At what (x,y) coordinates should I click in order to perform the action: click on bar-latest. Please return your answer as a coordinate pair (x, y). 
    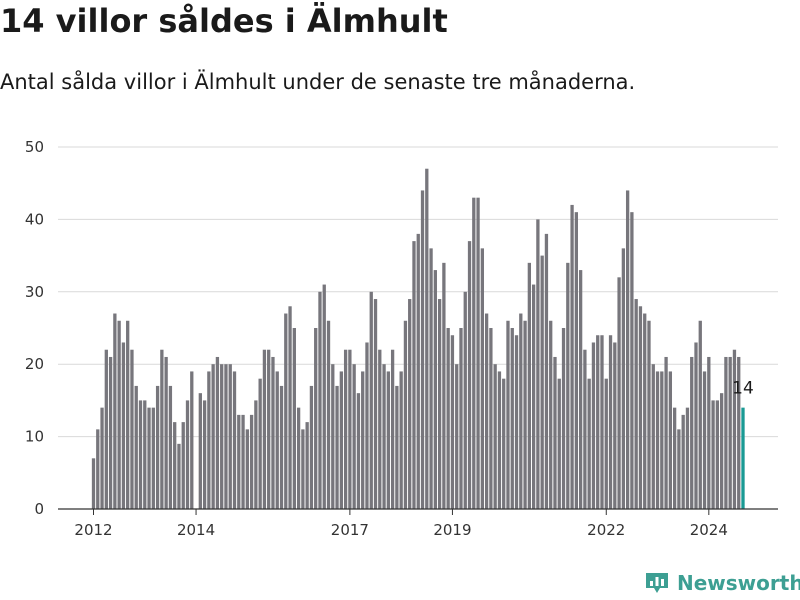
    Looking at the image, I should click on (743, 458).